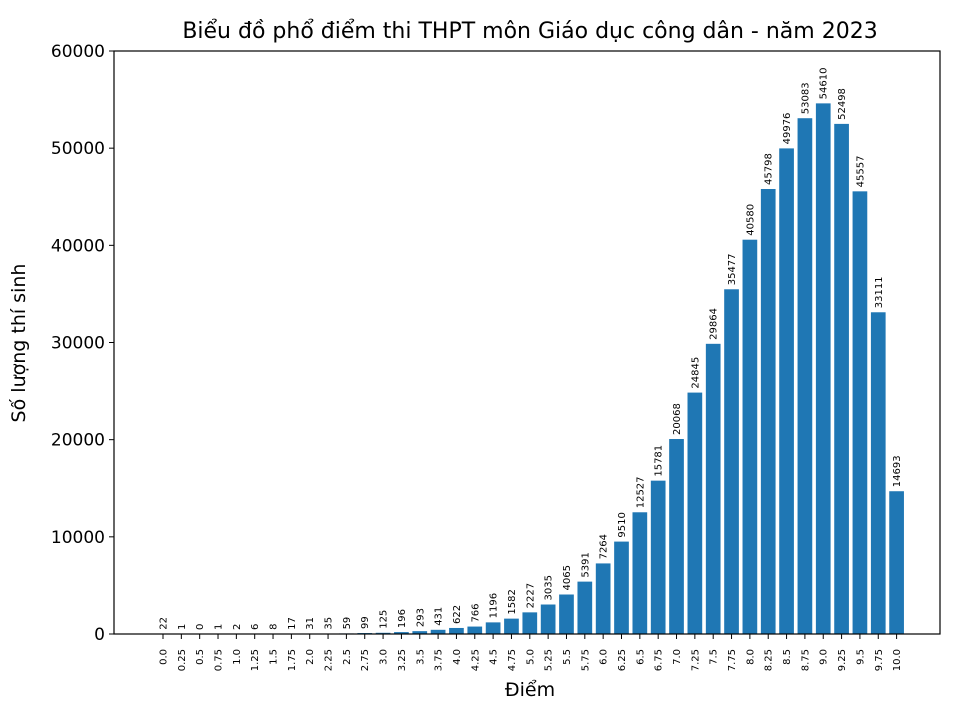  I want to click on data-label: 53083, so click(805, 98).